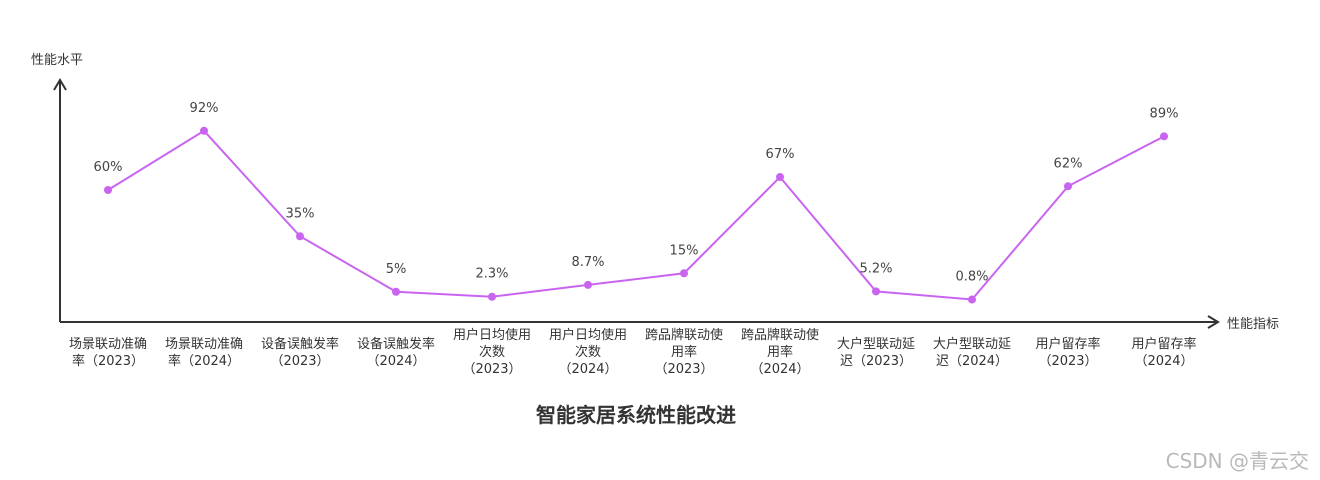  What do you see at coordinates (492, 352) in the screenshot?
I see `x-tick-label: 用户日均使用次数（2023）` at bounding box center [492, 352].